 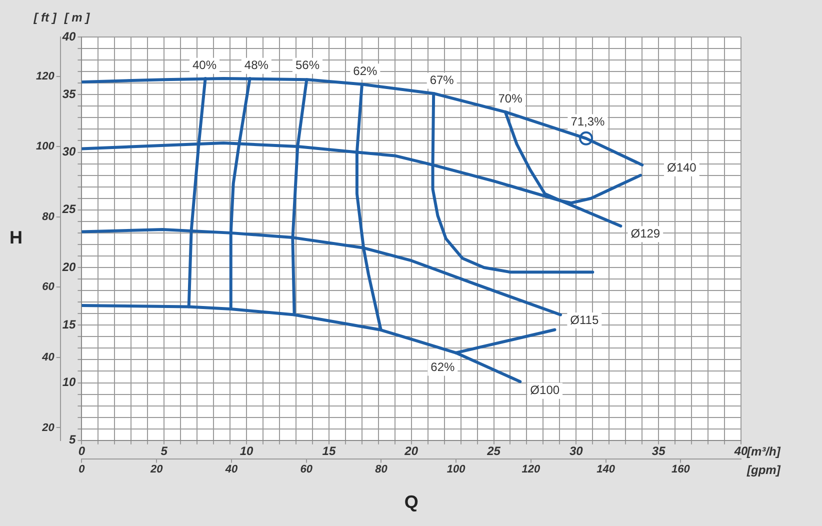 I want to click on annotation: 48%, so click(x=256, y=65).